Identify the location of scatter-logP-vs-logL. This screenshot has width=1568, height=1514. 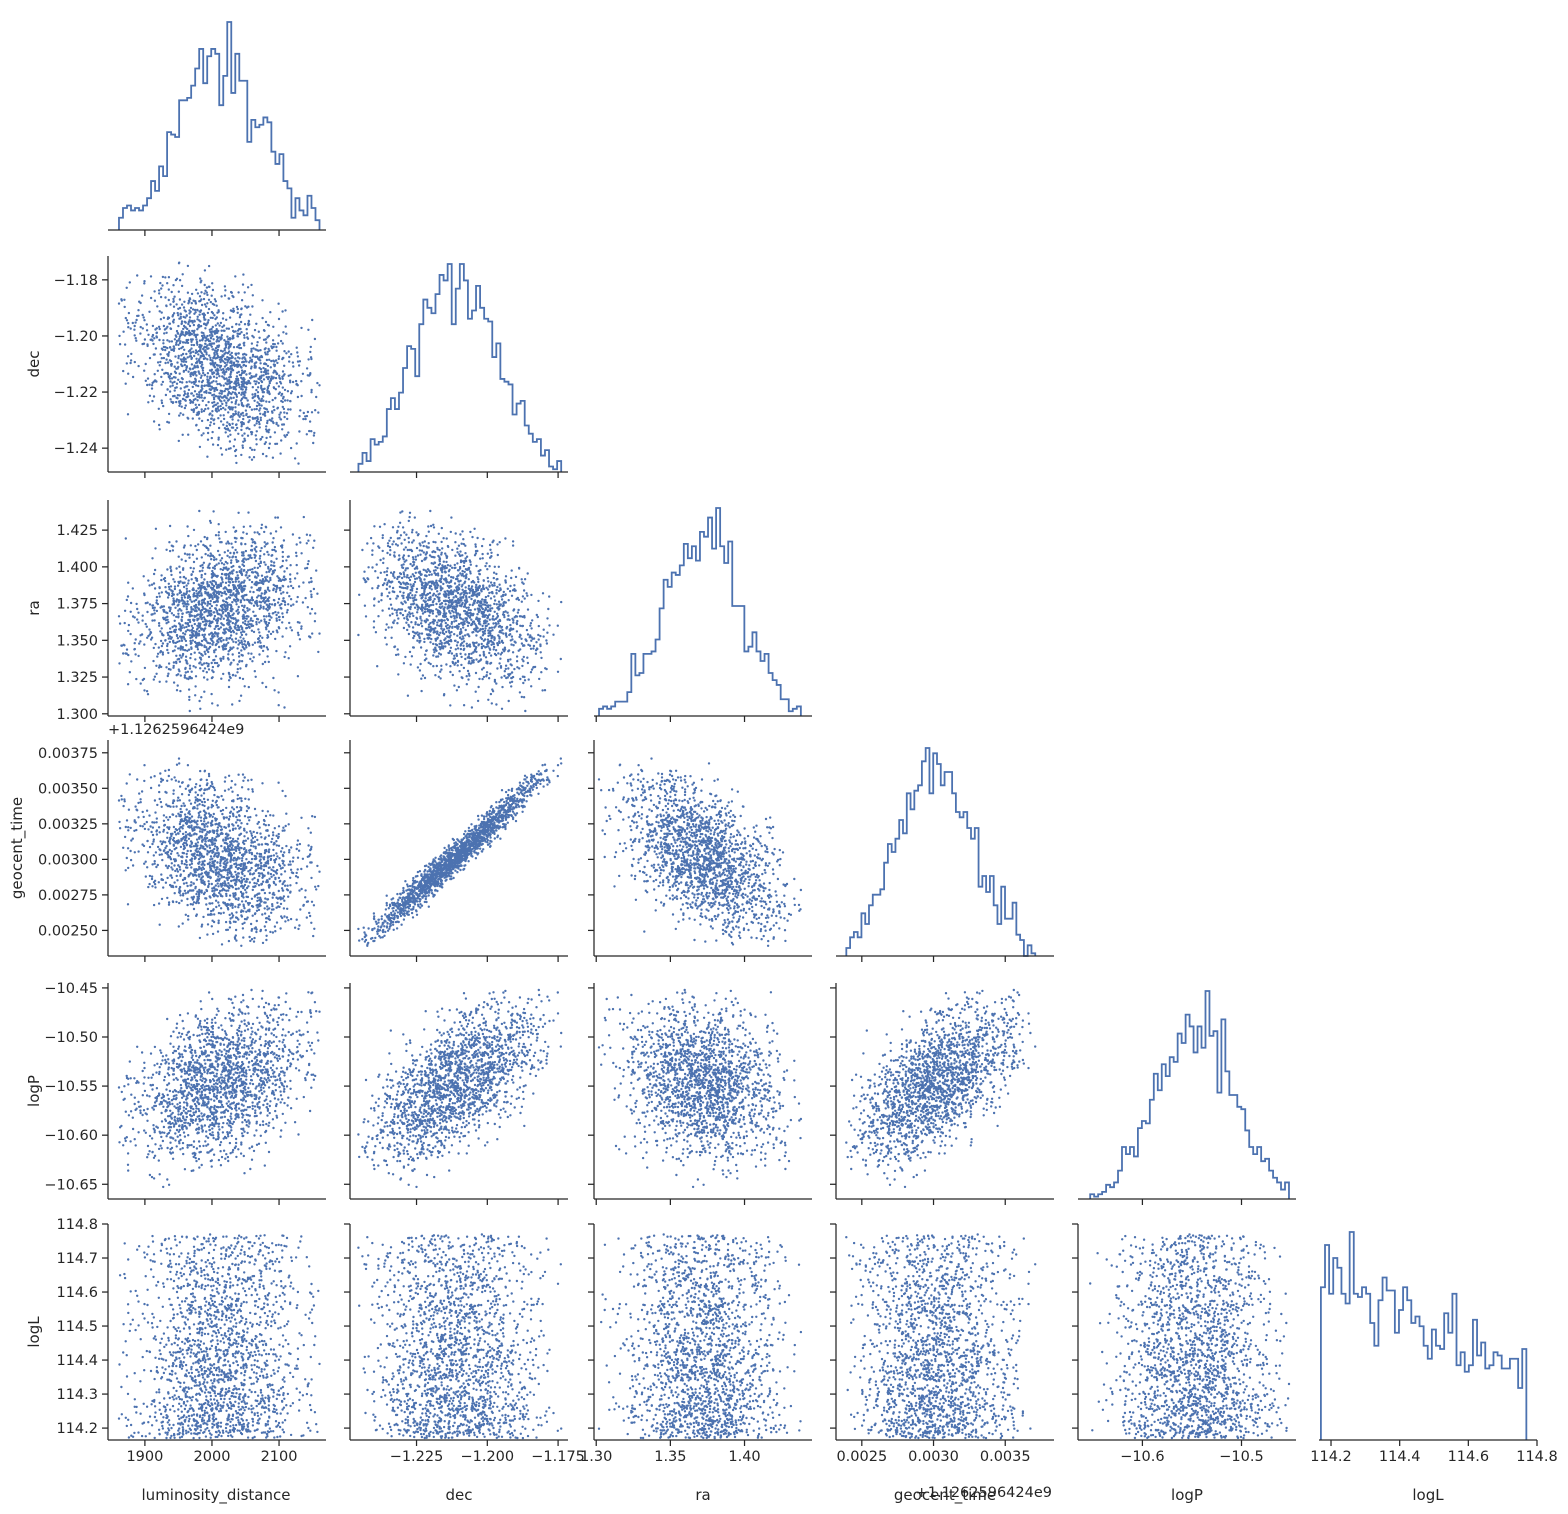
(1190, 1336).